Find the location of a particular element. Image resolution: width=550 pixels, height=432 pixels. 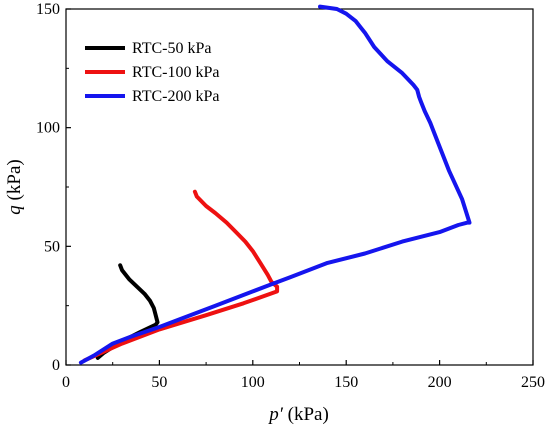

x-axis-title: p′ (kPa) is located at coordinates (298, 414).